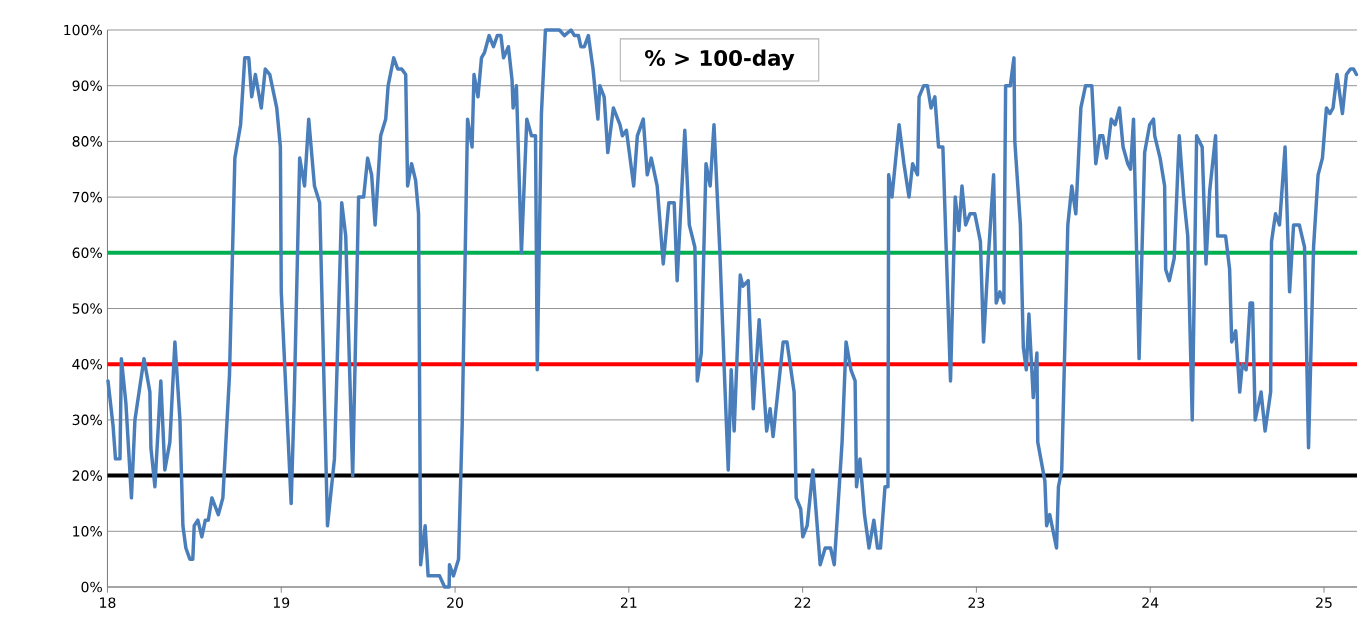  What do you see at coordinates (802, 602) in the screenshot?
I see `x-tick-label: 22` at bounding box center [802, 602].